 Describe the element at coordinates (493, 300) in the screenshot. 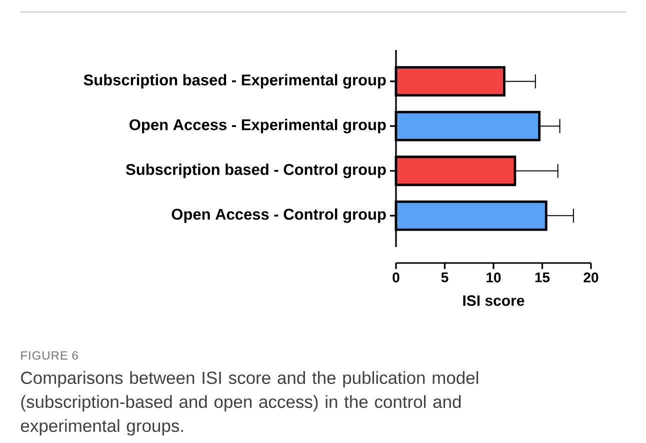

I see `x-axis-title: ISI score` at that location.